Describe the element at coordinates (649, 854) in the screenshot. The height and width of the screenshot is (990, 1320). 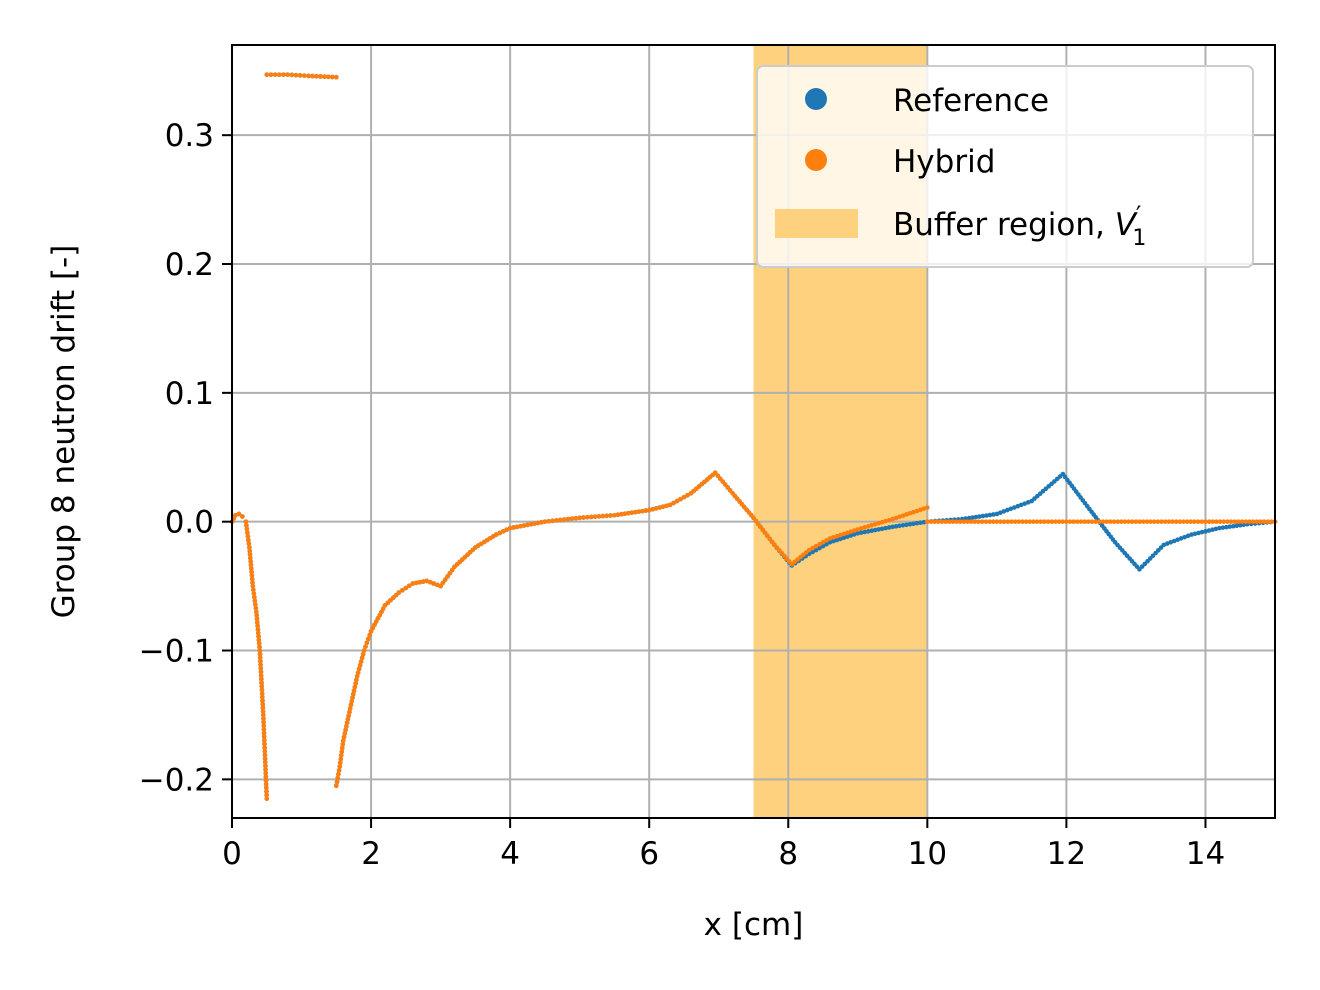
I see `x-tick-label: 6` at that location.